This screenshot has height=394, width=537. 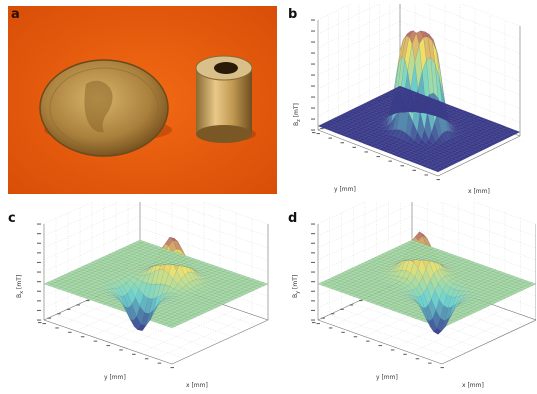 What do you see at coordinates (298, 114) in the screenshot?
I see `z-axis-label-b: Bz [mT]` at bounding box center [298, 114].